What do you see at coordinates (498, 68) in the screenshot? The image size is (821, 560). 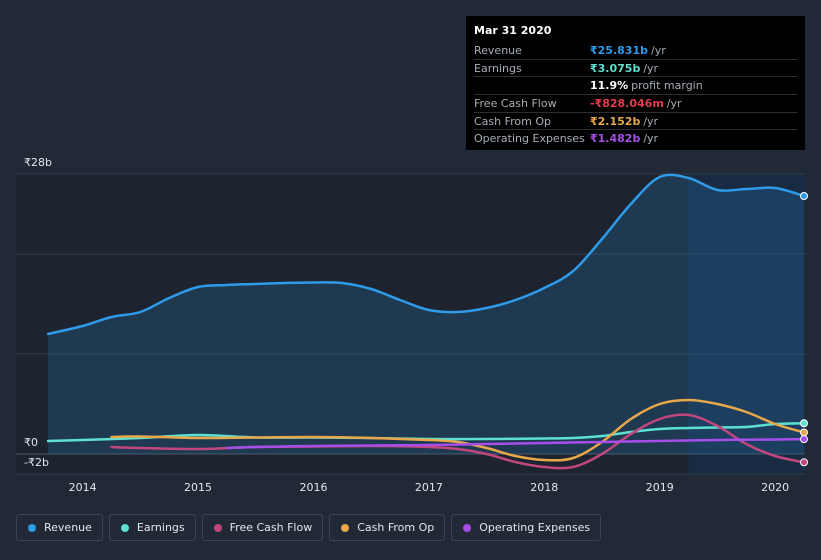 I see `tooltip-row-label: Earnings` at bounding box center [498, 68].